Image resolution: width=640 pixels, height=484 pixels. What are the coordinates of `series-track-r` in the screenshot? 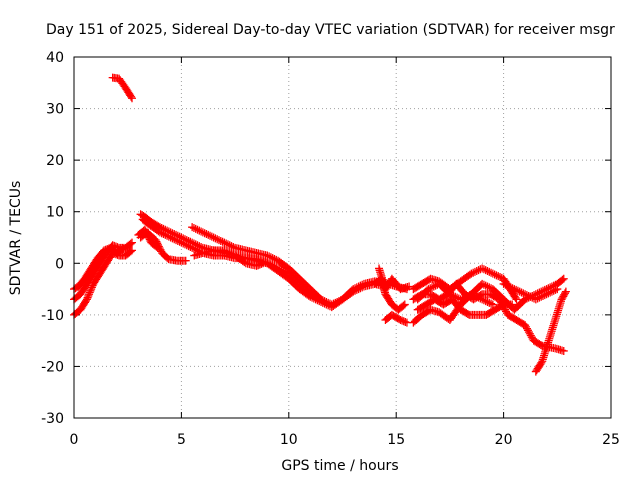 It's located at (455, 294).